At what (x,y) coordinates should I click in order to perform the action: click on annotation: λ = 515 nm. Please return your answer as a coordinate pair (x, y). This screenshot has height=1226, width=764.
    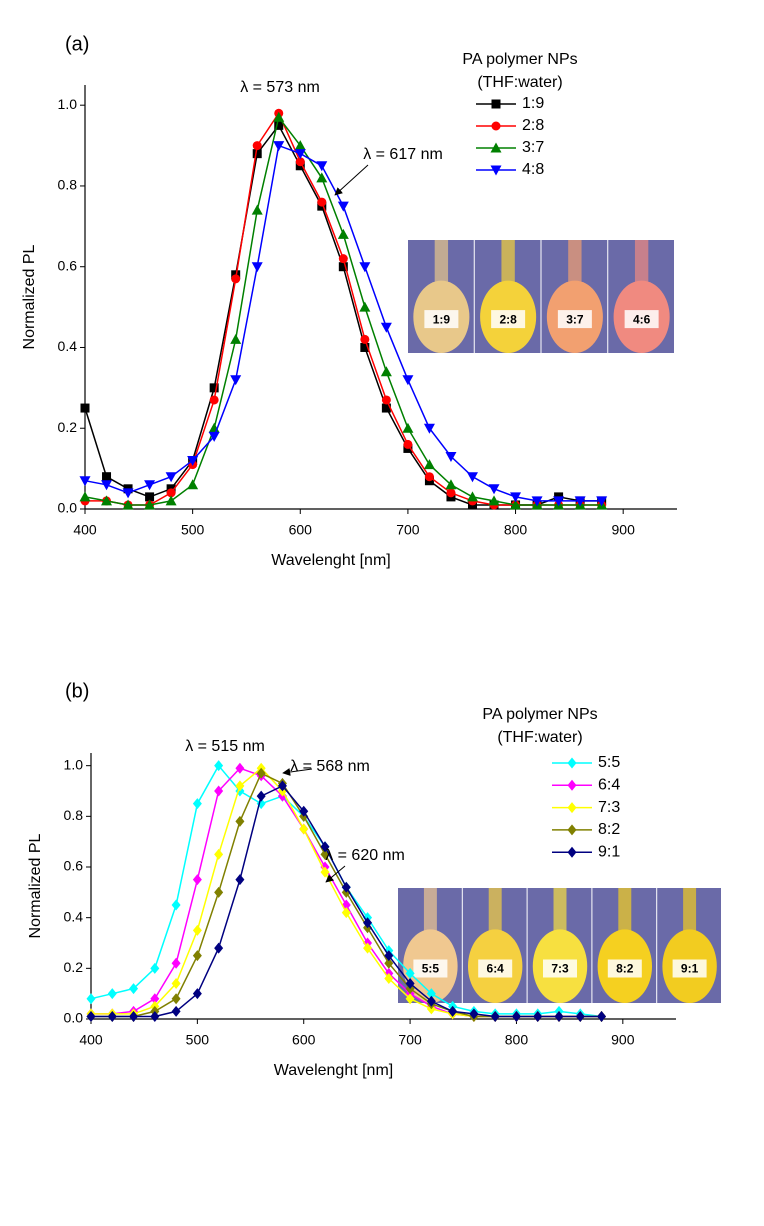
    Looking at the image, I should click on (225, 746).